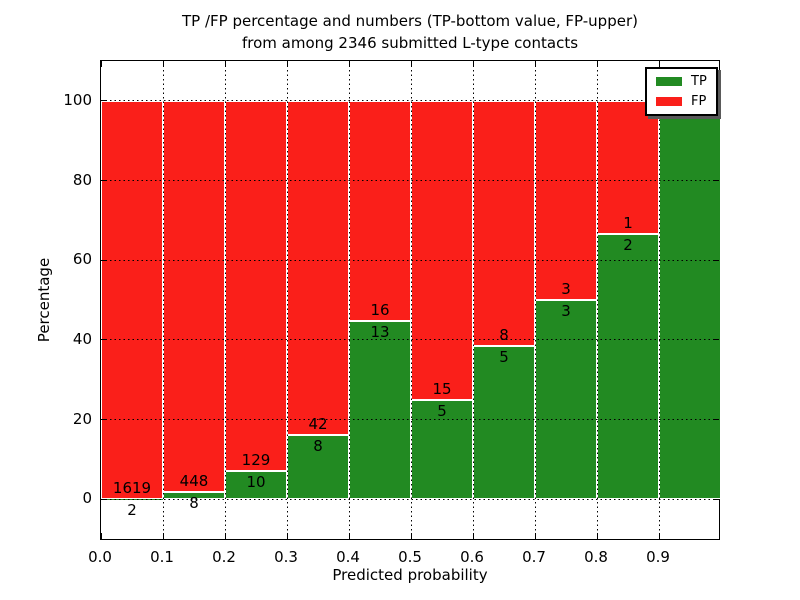 The height and width of the screenshot is (600, 800). Describe the element at coordinates (534, 557) in the screenshot. I see `x-tick-label: 0.7` at that location.